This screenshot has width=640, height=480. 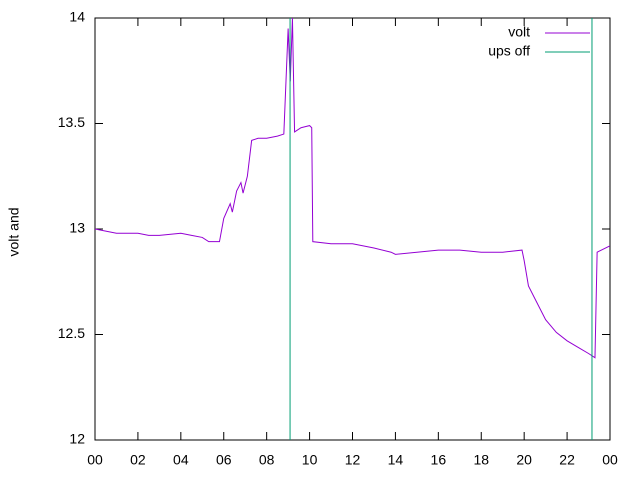 What do you see at coordinates (524, 460) in the screenshot?
I see `x-tick-label: 20` at bounding box center [524, 460].